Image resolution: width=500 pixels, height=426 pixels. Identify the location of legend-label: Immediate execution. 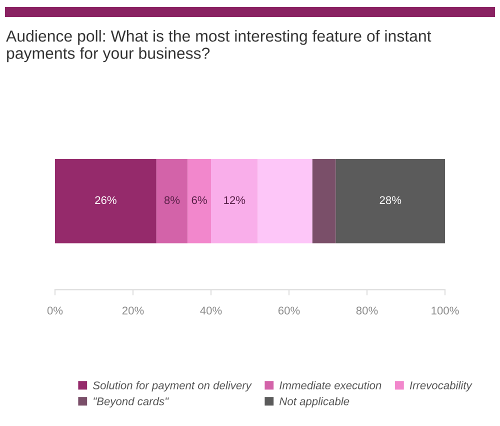
(331, 385).